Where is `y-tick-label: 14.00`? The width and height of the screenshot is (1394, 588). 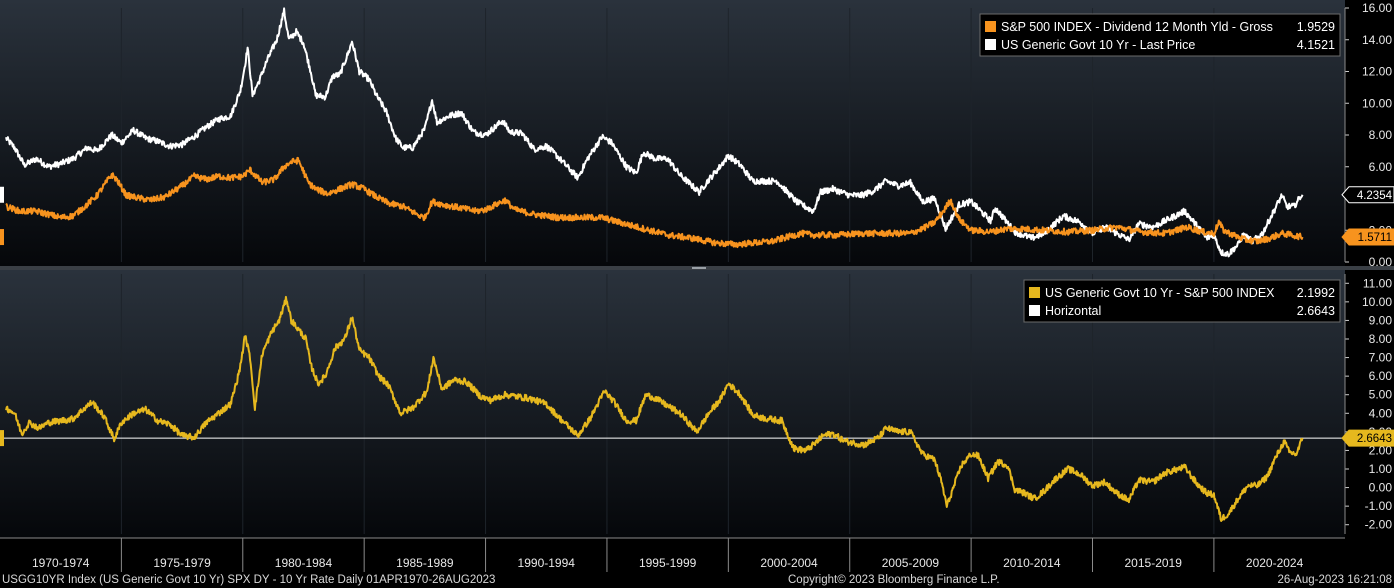 y-tick-label: 14.00 is located at coordinates (1377, 40).